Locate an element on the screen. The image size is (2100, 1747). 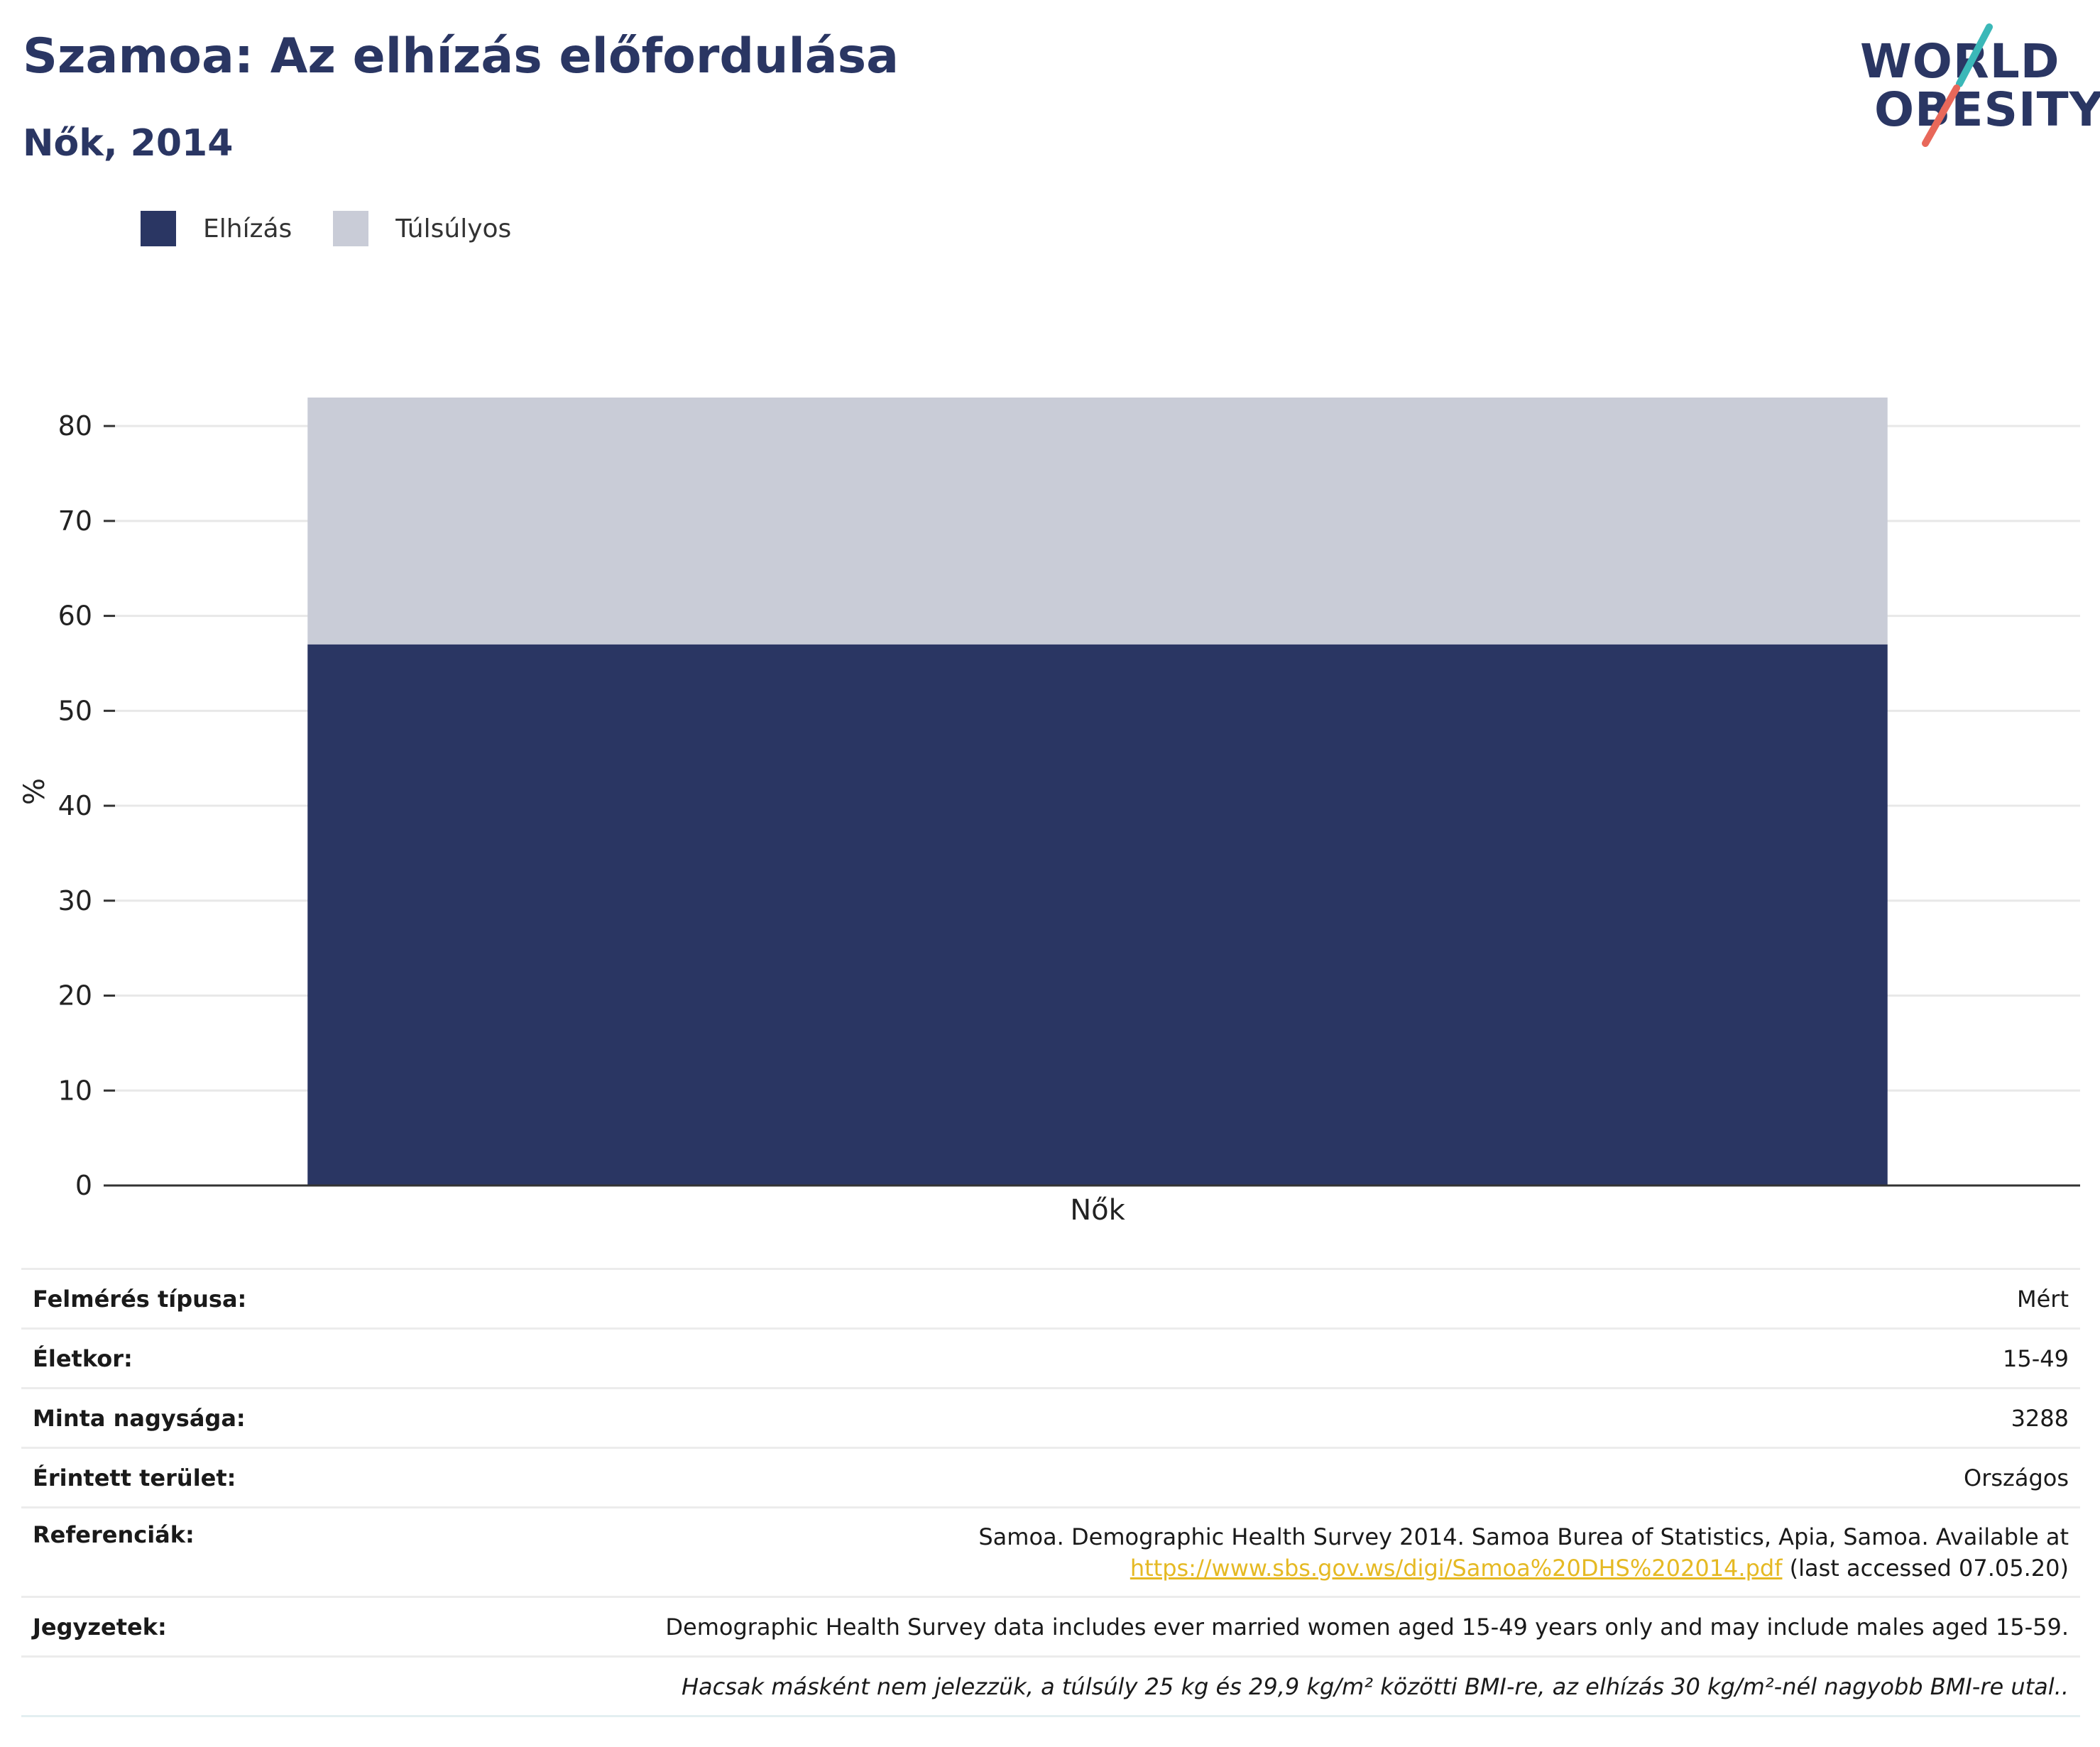
chart-legend: Elhízás Túlsúlyos is located at coordinates (346, 228).